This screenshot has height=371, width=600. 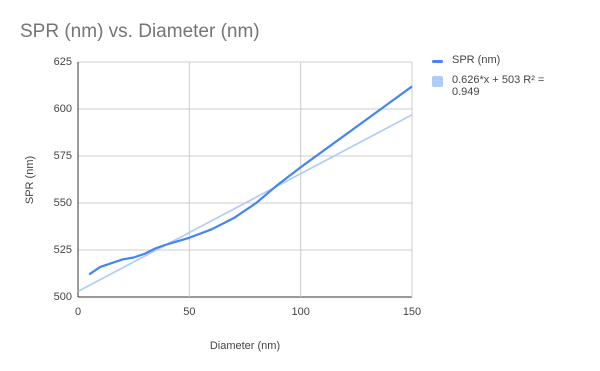 I want to click on legend-item: 0.626*x + 503 R² = 0.949, so click(x=497, y=86).